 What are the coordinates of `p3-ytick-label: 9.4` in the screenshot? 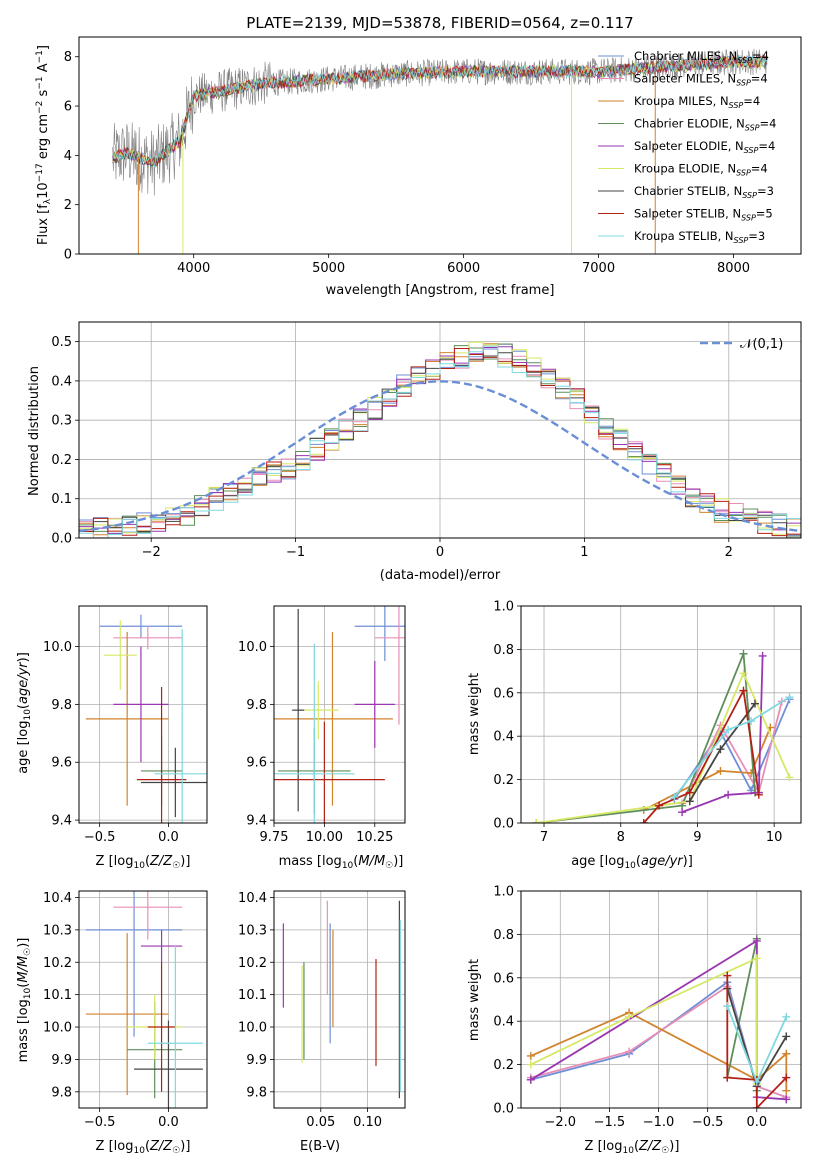 It's located at (61, 821).